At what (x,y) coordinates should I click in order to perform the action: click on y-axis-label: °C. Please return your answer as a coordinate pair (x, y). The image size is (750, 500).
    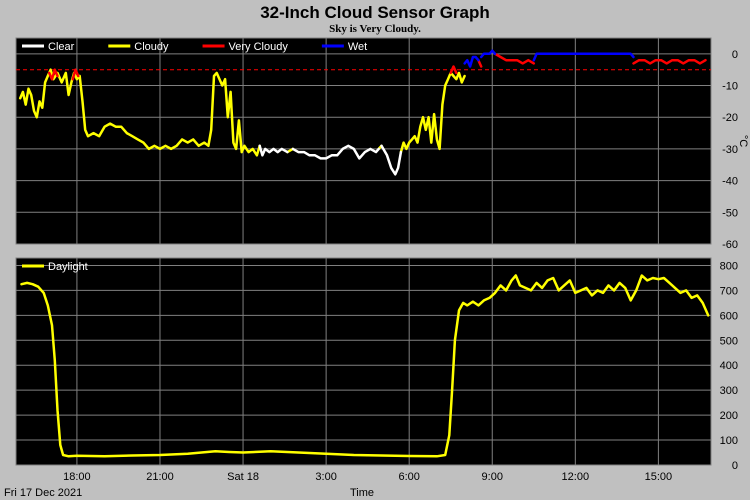
    Looking at the image, I should click on (743, 141).